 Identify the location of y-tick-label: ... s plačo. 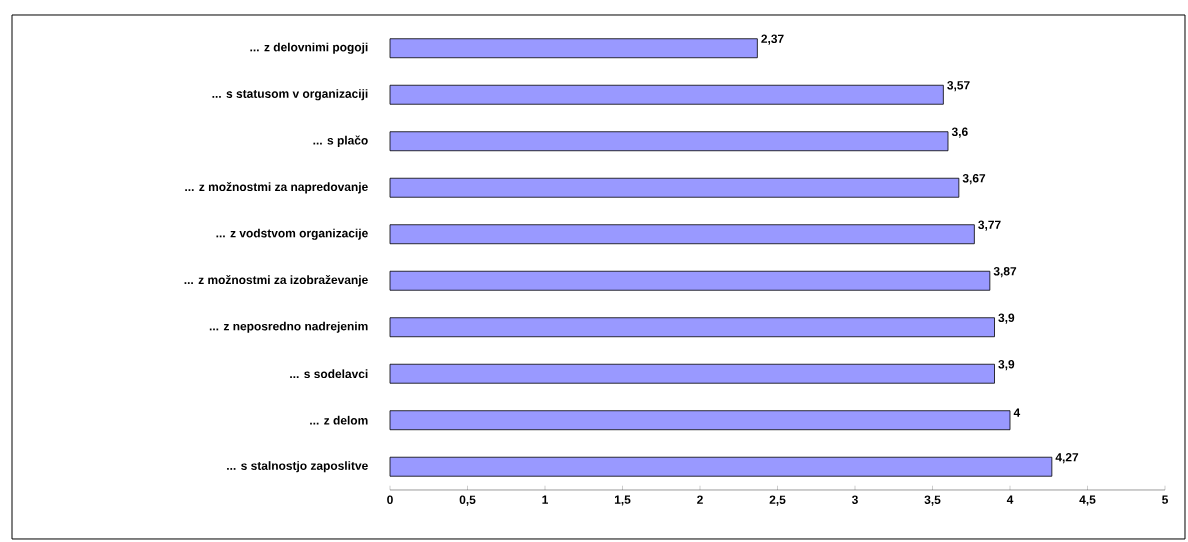
(340, 141).